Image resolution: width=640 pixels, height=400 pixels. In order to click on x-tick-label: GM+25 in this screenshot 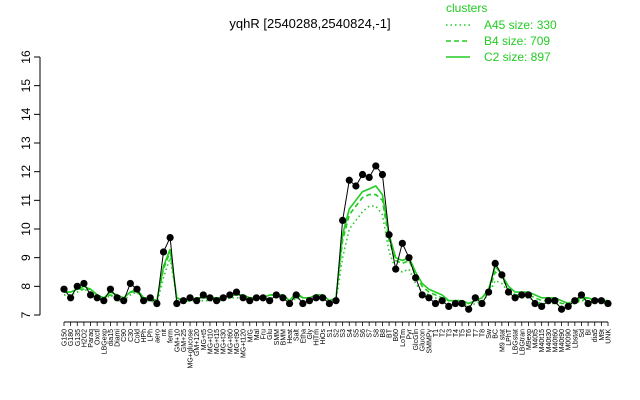, I will do `click(184, 340)`.